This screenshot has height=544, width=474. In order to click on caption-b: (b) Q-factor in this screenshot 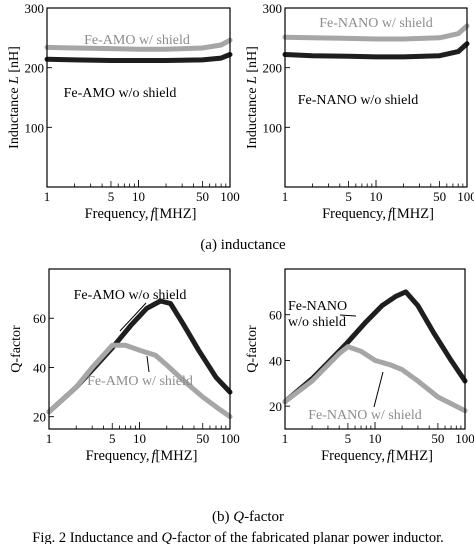, I will do `click(248, 517)`.